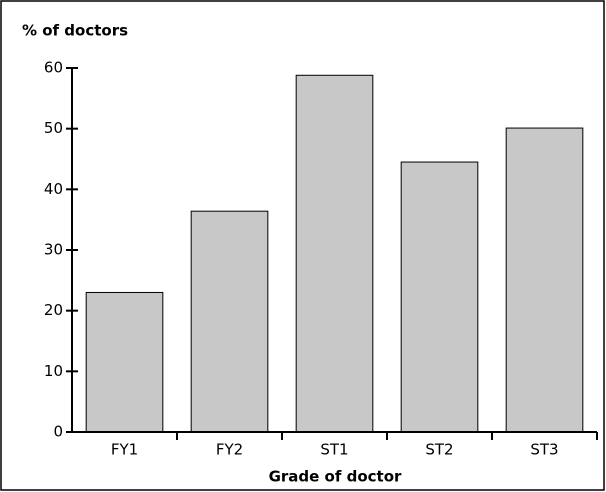  What do you see at coordinates (334, 450) in the screenshot?
I see `x-tick-label: ST1` at bounding box center [334, 450].